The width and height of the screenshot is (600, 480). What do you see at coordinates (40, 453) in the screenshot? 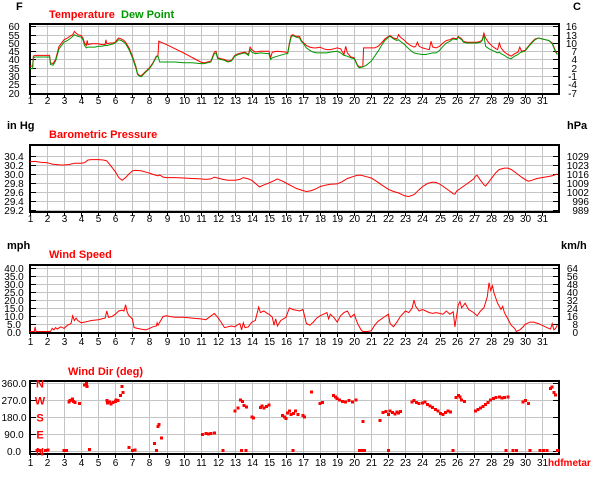
I see `svg-text: N` at bounding box center [40, 453].